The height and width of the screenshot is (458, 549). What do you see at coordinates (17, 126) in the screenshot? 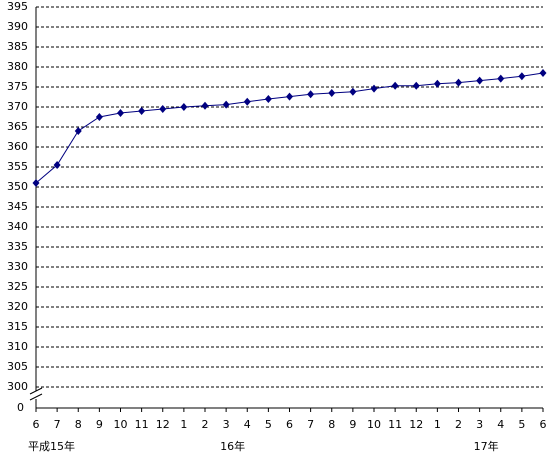
I see `y-tick-label: 365` at bounding box center [17, 126].